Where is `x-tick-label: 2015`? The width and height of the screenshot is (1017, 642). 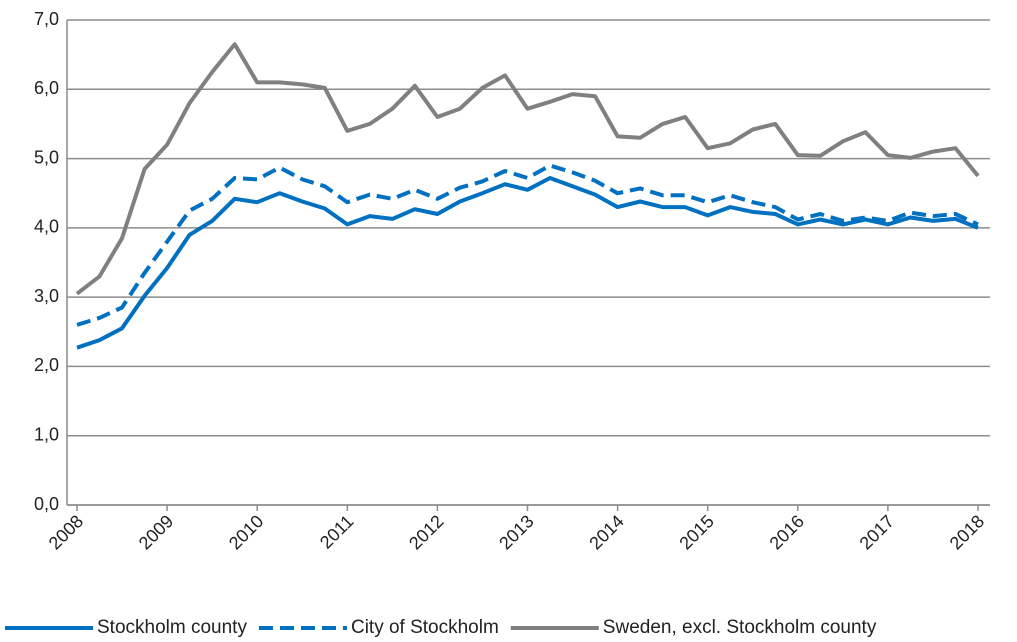
x-tick-label: 2015 is located at coordinates (696, 532).